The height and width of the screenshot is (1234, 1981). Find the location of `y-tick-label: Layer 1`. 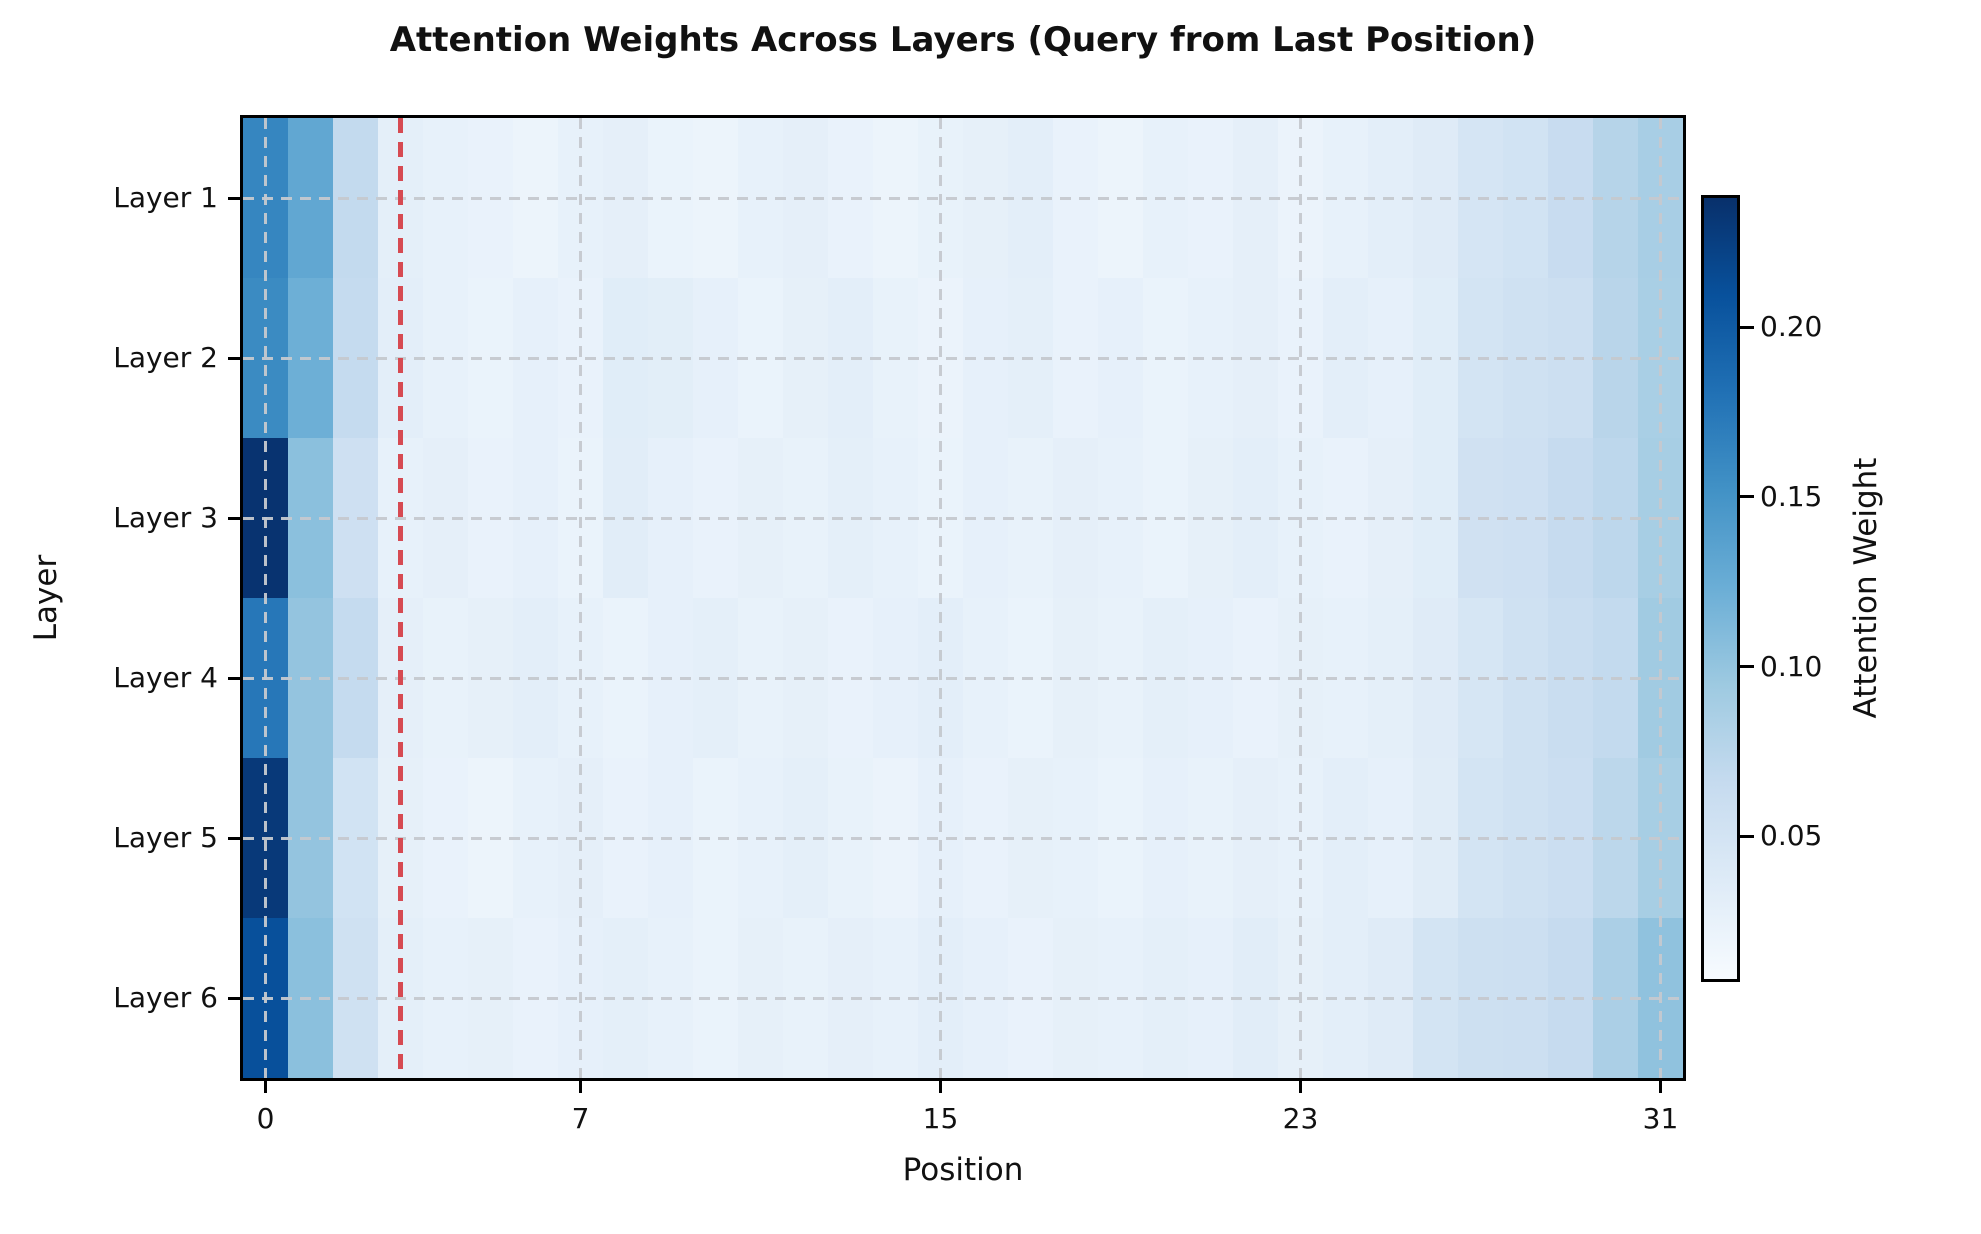

y-tick-label: Layer 1 is located at coordinates (165, 197).